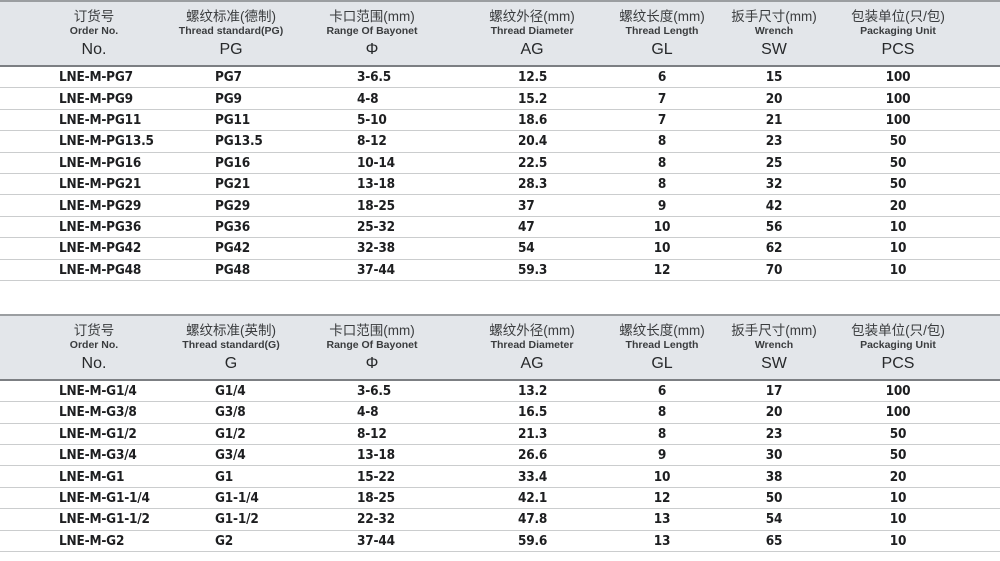  What do you see at coordinates (787, 227) in the screenshot?
I see `cell-wrench-size: 56` at bounding box center [787, 227].